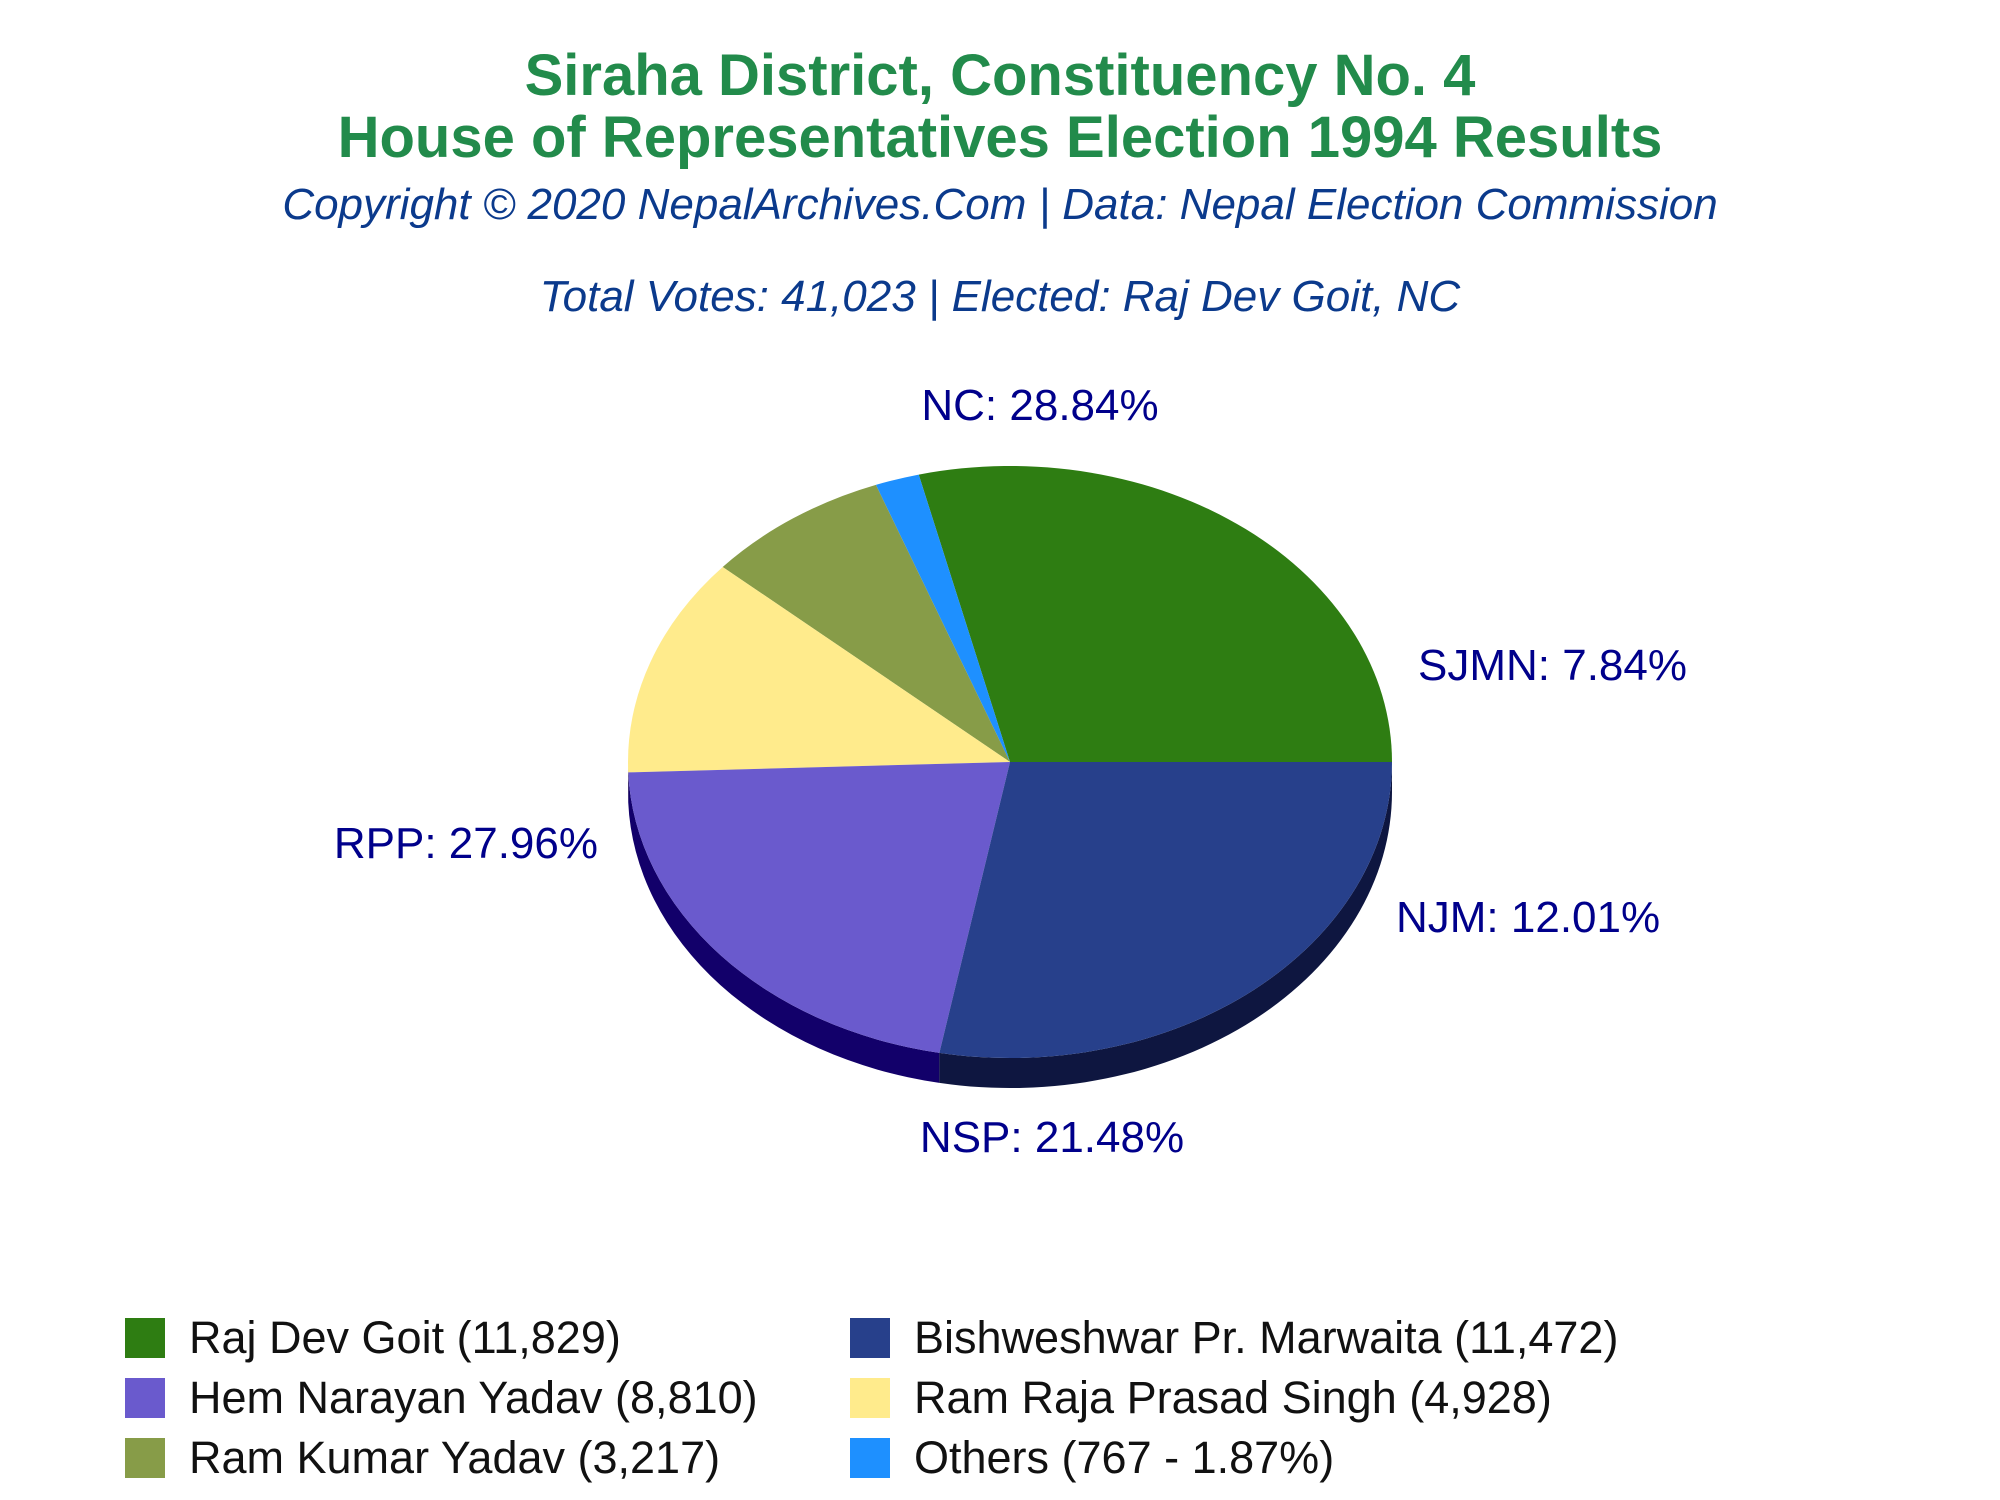 The height and width of the screenshot is (1500, 2000). Describe the element at coordinates (1155, 613) in the screenshot. I see `pie-slice-nc` at that location.